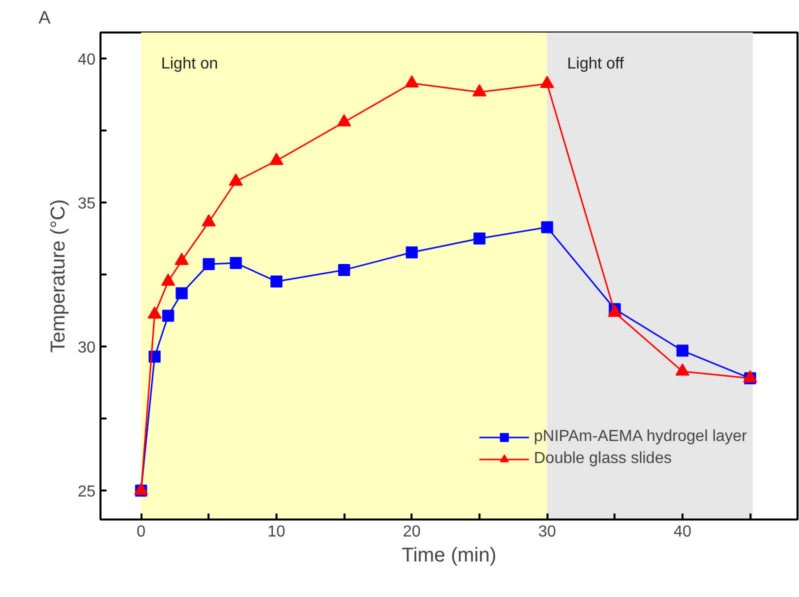 The width and height of the screenshot is (799, 597). I want to click on x-axis-title: Time (min), so click(449, 555).